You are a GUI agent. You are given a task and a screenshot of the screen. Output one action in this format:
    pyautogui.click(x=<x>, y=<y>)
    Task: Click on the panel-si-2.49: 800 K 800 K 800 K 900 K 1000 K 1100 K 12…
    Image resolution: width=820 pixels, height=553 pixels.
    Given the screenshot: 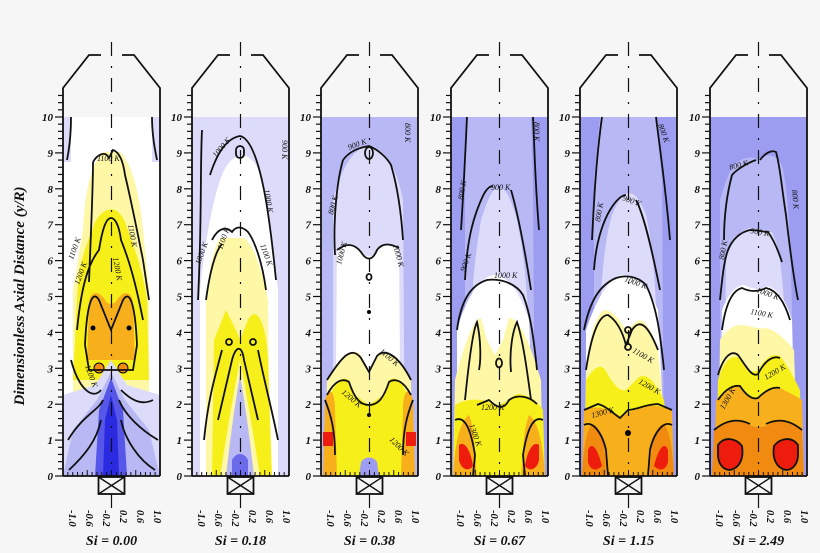 What is the action you would take?
    pyautogui.click(x=758, y=296)
    